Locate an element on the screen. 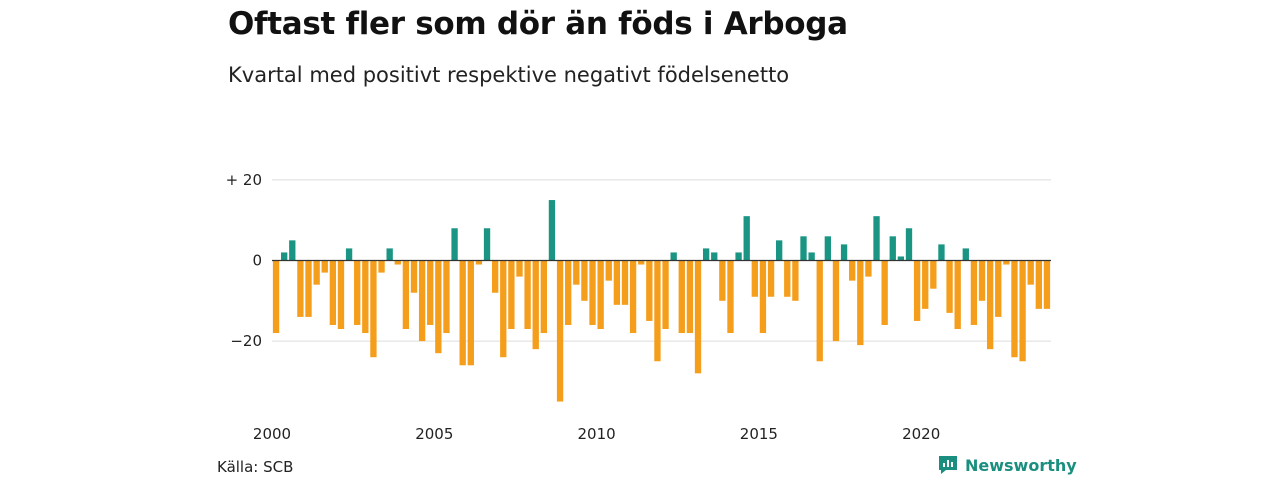 The height and width of the screenshot is (480, 1280). brand-logo: Newsworthy is located at coordinates (1007, 465).